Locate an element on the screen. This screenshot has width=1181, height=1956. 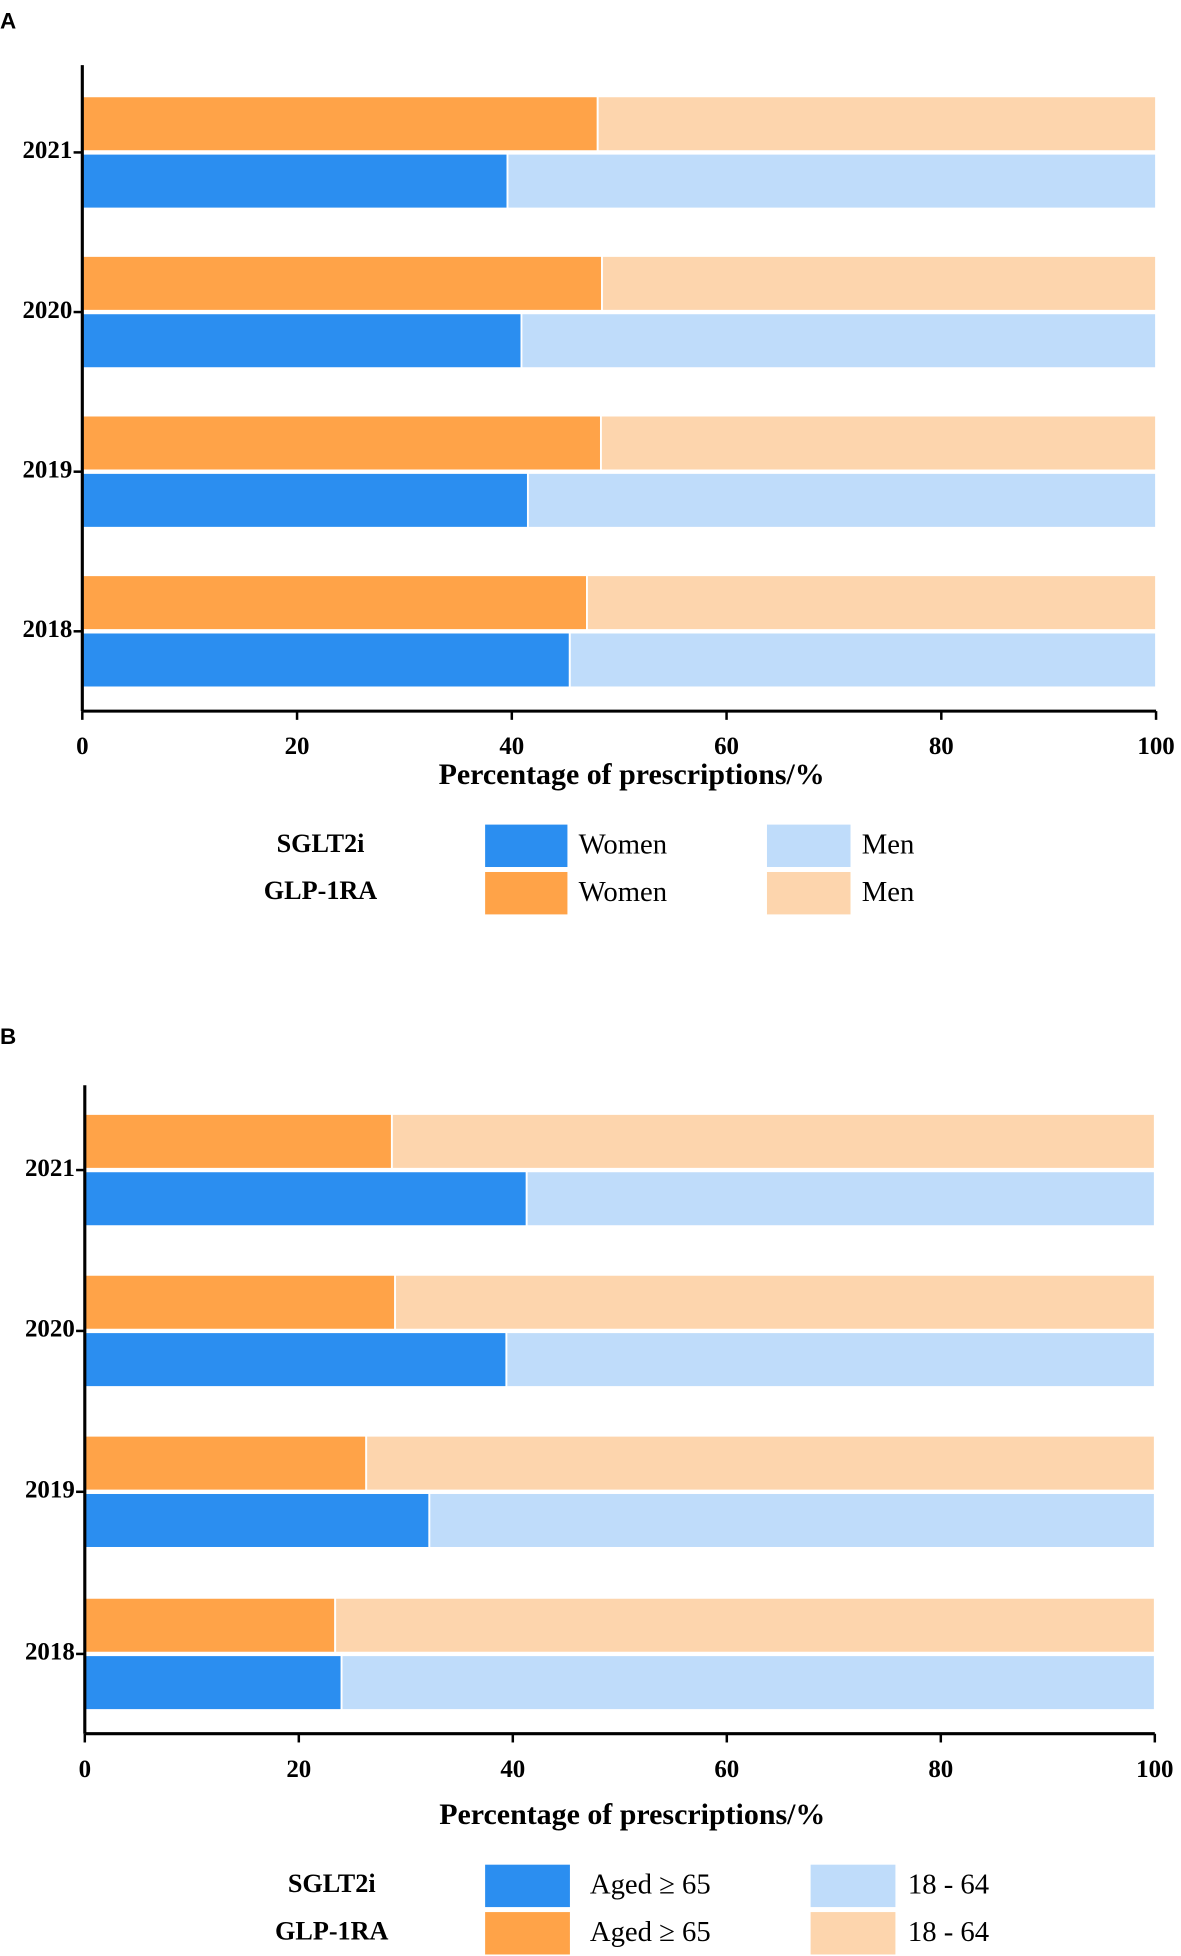
panel-label: A is located at coordinates (8, 21).